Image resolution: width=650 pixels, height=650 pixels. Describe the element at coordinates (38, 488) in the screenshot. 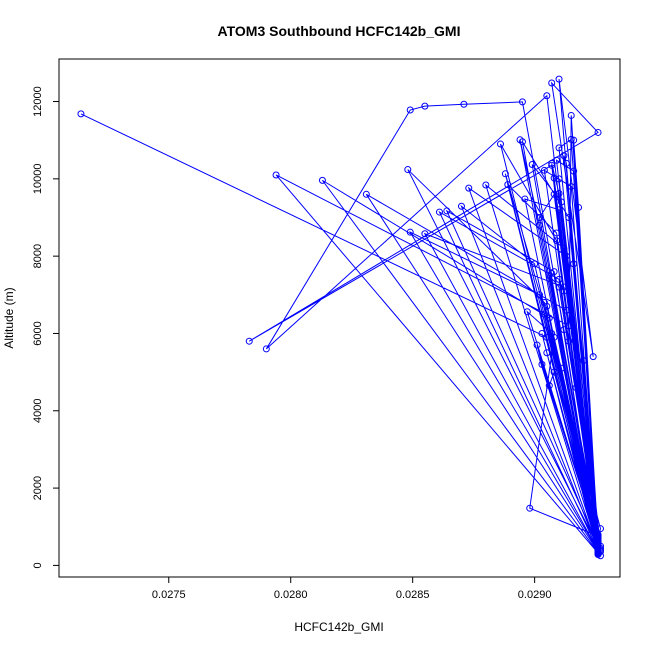

I see `y-tick-label: 2000` at that location.